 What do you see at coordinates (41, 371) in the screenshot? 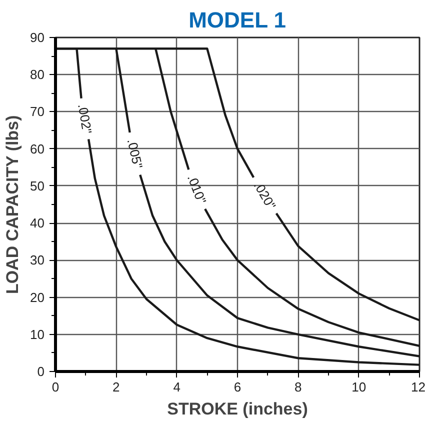
I see `y-tick-label: 0` at bounding box center [41, 371].